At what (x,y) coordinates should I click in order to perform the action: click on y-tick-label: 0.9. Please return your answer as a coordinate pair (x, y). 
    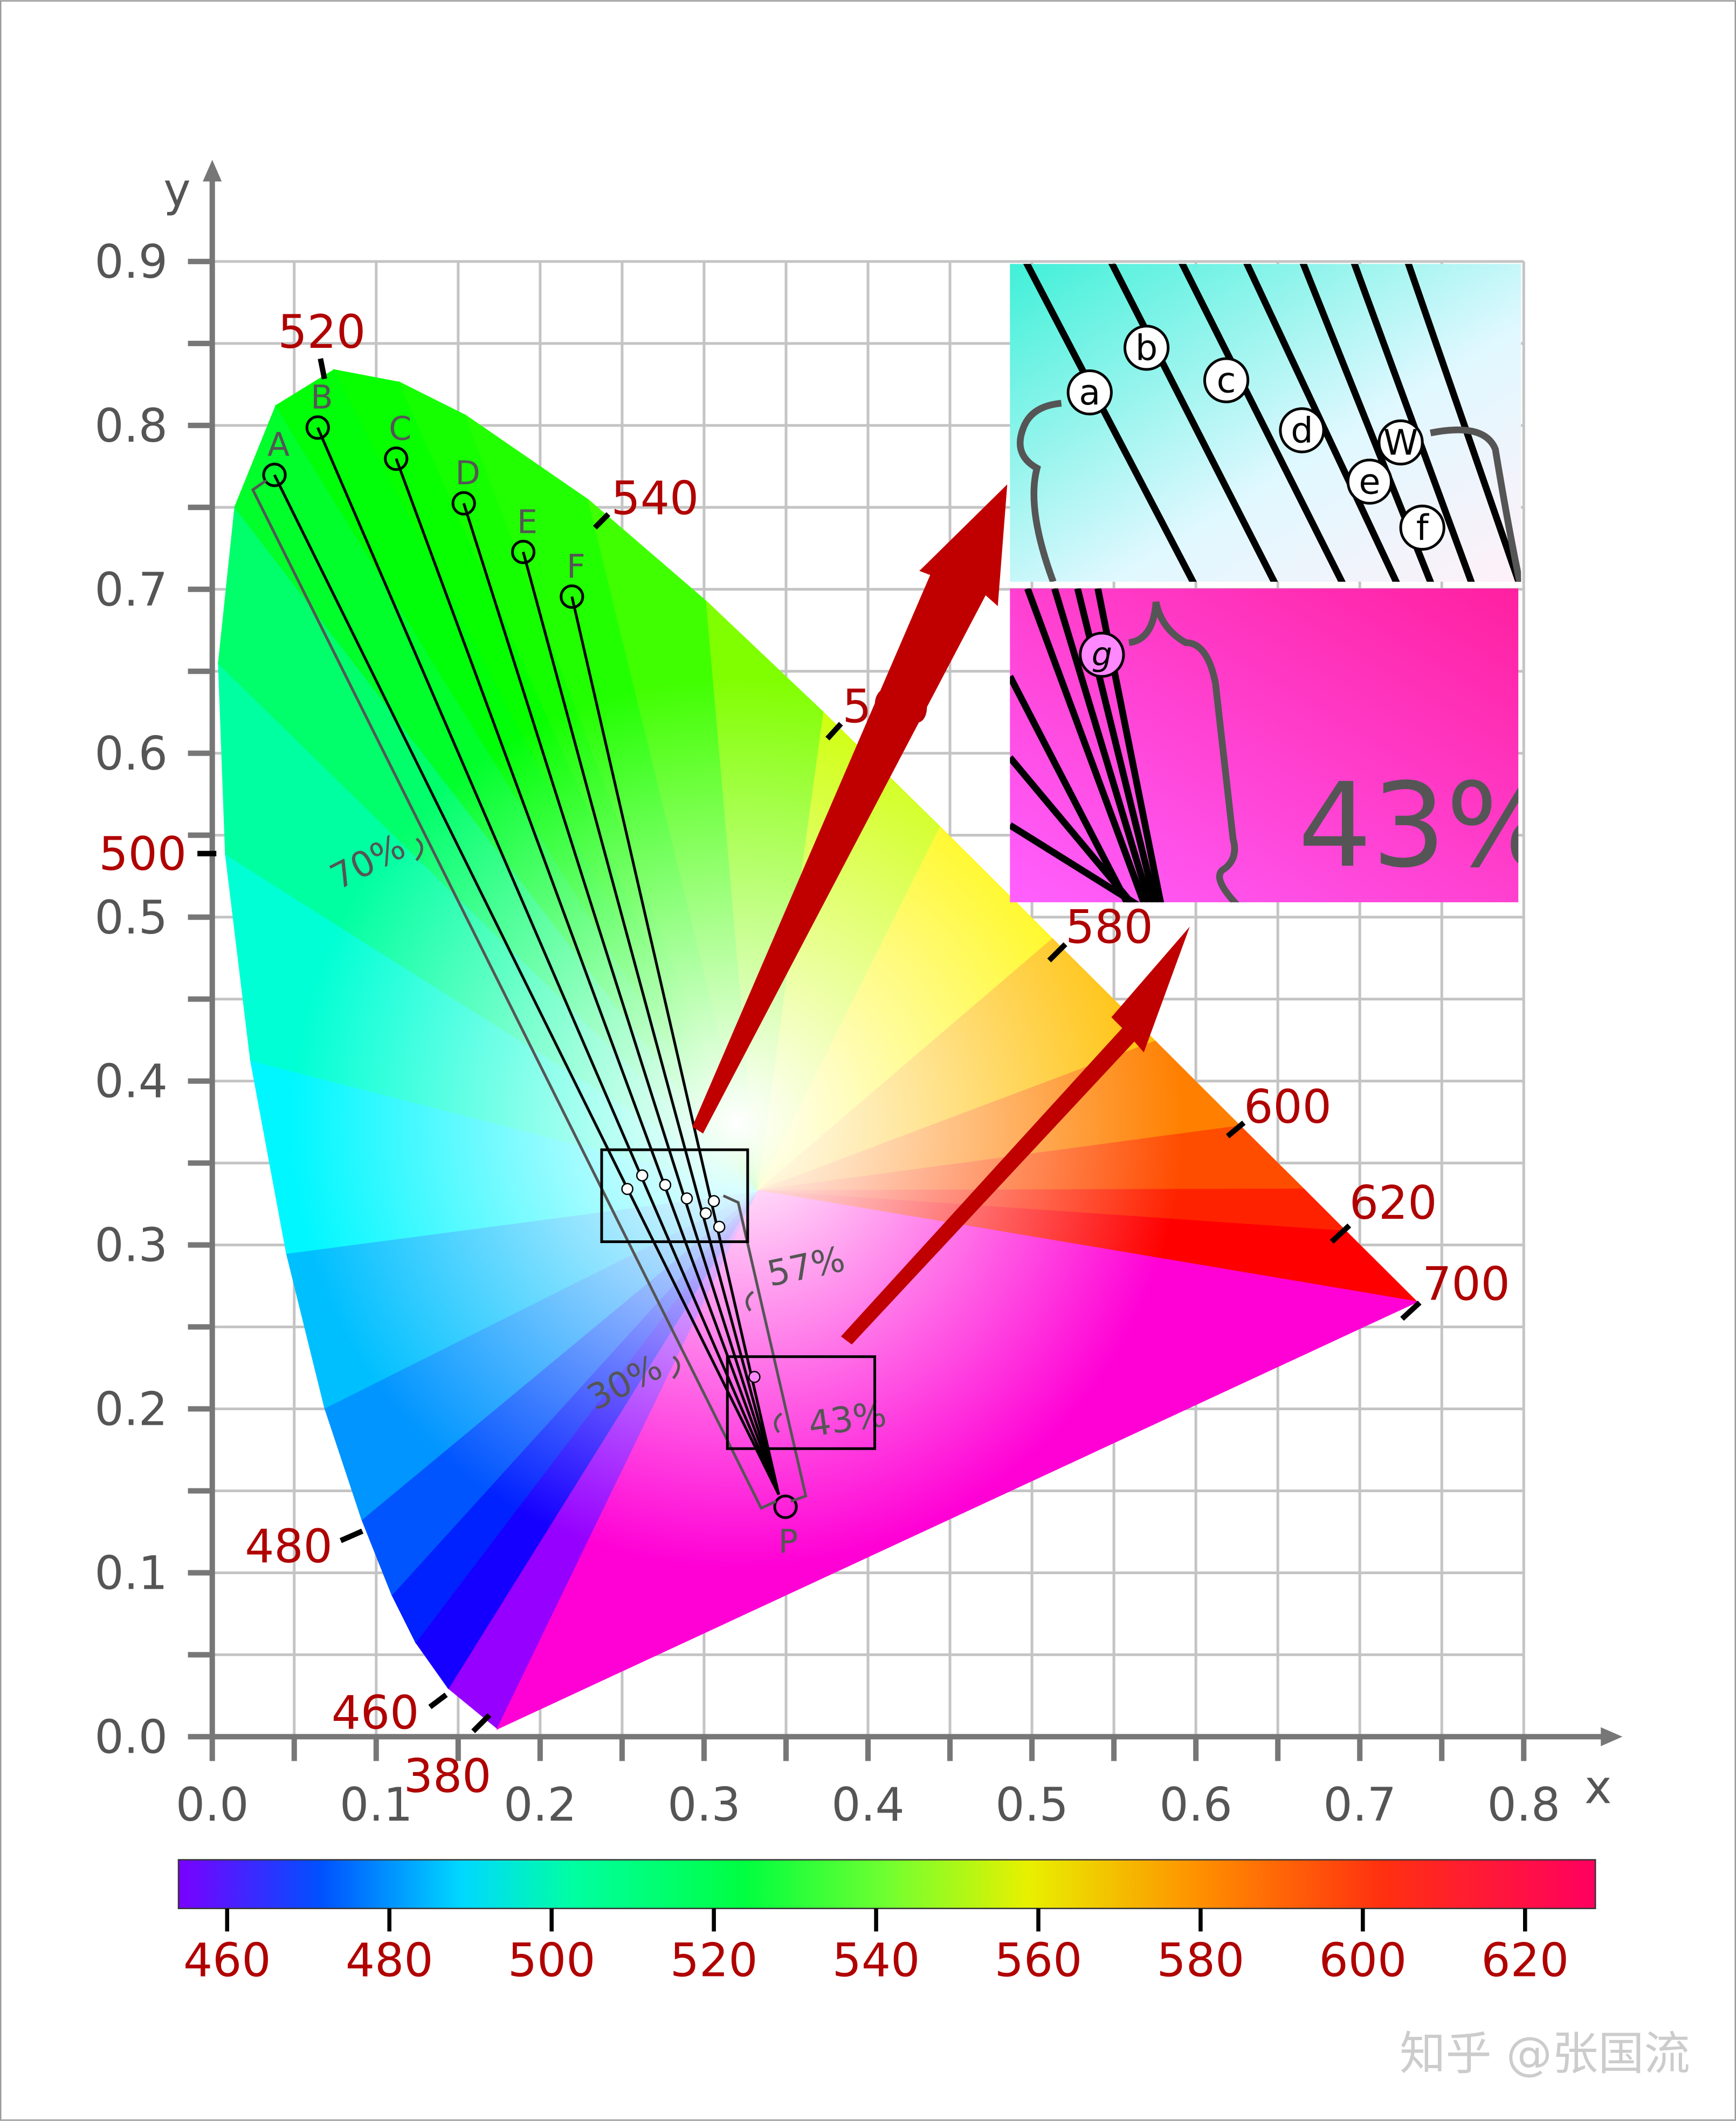
    Looking at the image, I should click on (131, 262).